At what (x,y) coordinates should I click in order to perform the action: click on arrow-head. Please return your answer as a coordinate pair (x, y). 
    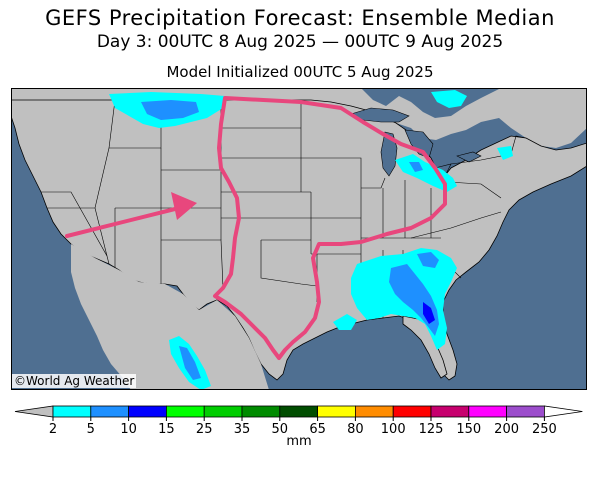
    Looking at the image, I should click on (184, 206).